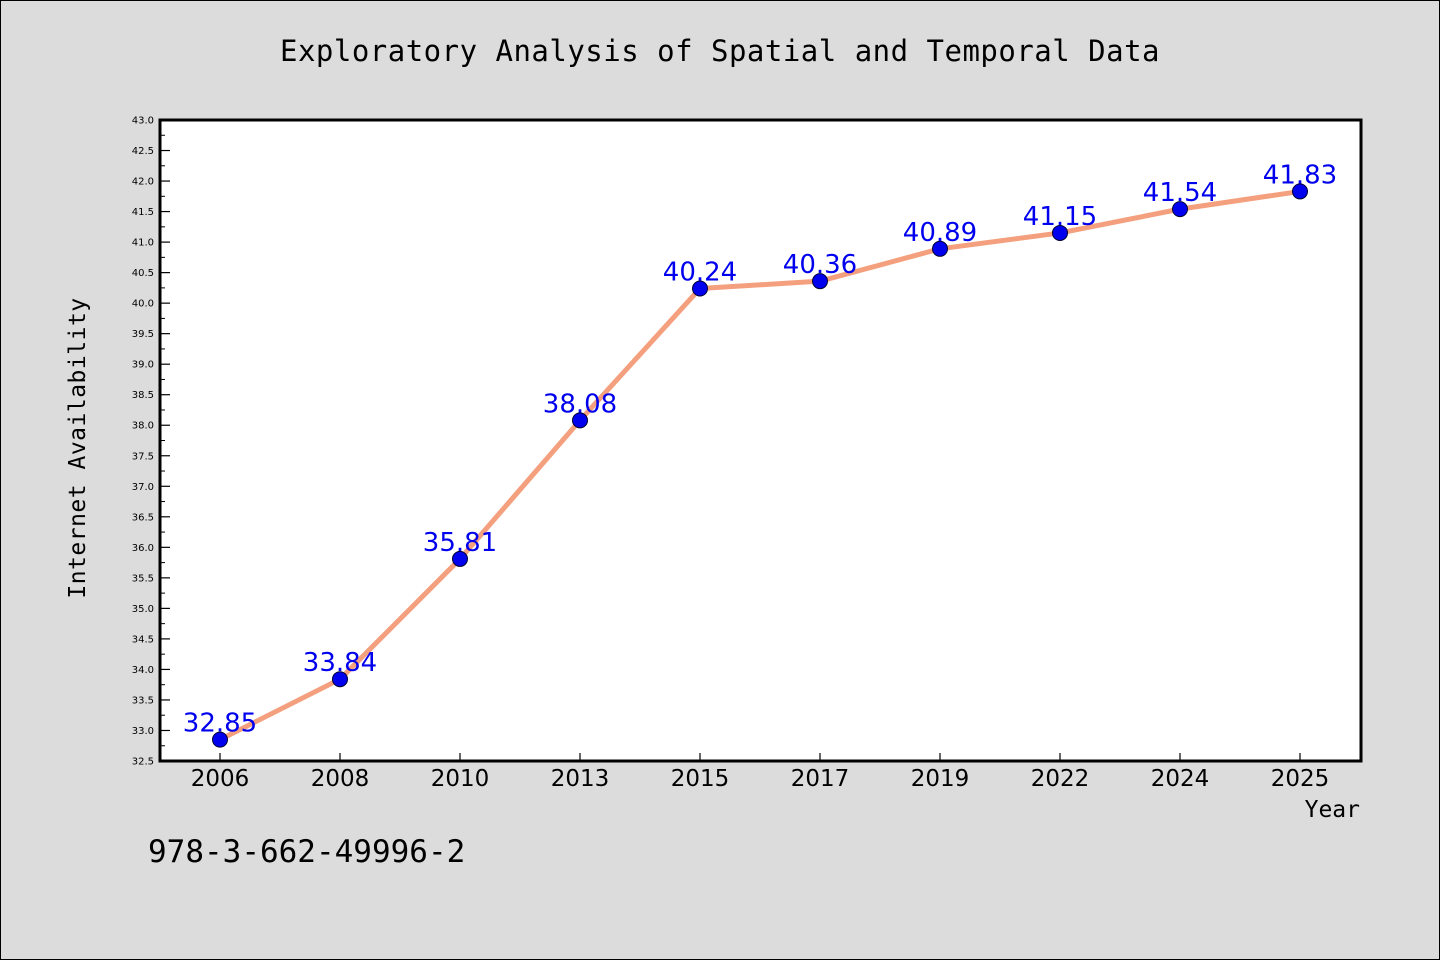  Describe the element at coordinates (143, 273) in the screenshot. I see `y-tick-label: 40.5` at that location.